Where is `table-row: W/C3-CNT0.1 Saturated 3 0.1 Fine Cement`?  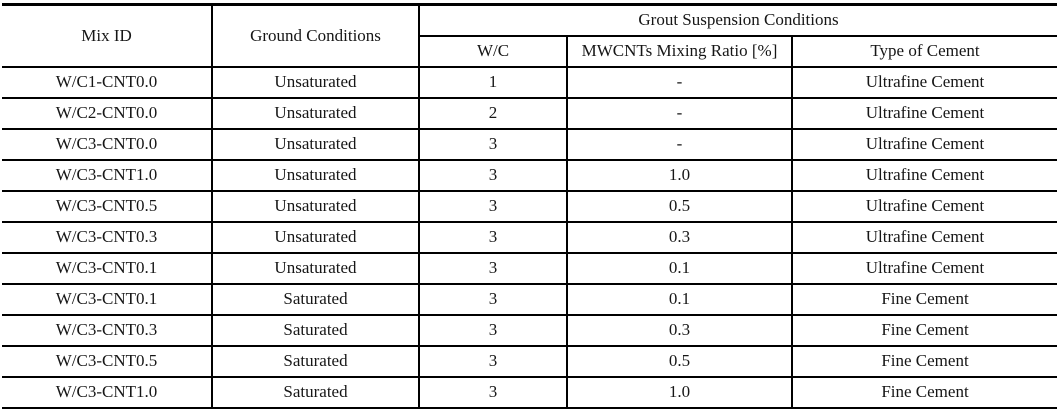 table-row: W/C3-CNT0.1 Saturated 3 0.1 Fine Cement is located at coordinates (529, 299).